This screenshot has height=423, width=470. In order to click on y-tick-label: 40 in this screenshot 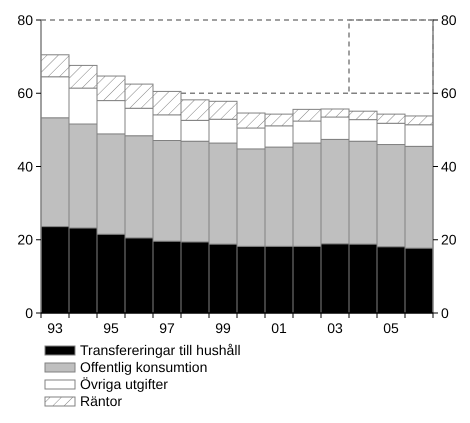, I will do `click(25, 166)`.